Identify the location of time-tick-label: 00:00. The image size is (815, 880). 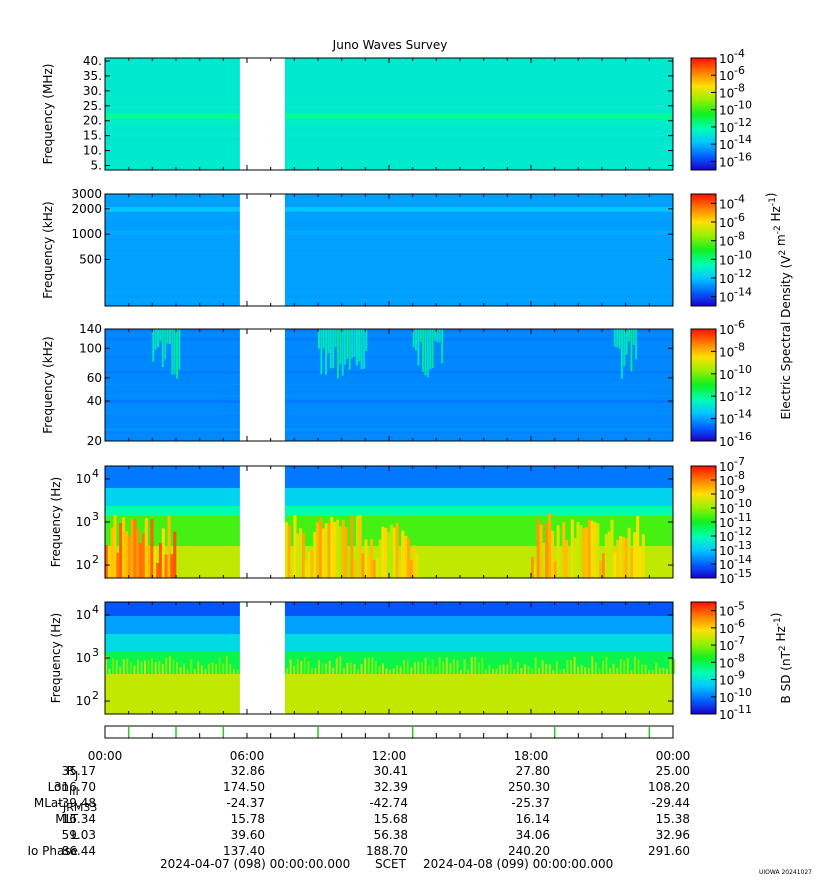
(673, 756).